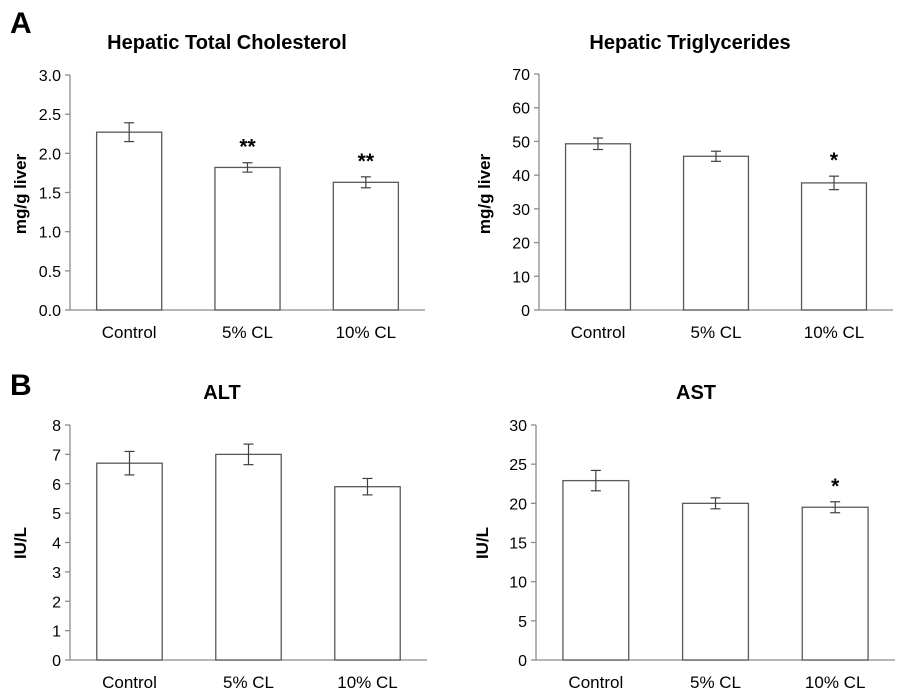 This screenshot has height=694, width=905. What do you see at coordinates (518, 544) in the screenshot?
I see `y-tick-label: 15` at bounding box center [518, 544].